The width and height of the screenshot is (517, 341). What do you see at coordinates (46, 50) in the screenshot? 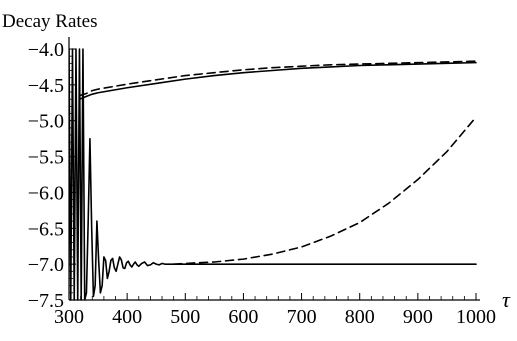
I see `y-tick-label: −4.0` at bounding box center [46, 50].